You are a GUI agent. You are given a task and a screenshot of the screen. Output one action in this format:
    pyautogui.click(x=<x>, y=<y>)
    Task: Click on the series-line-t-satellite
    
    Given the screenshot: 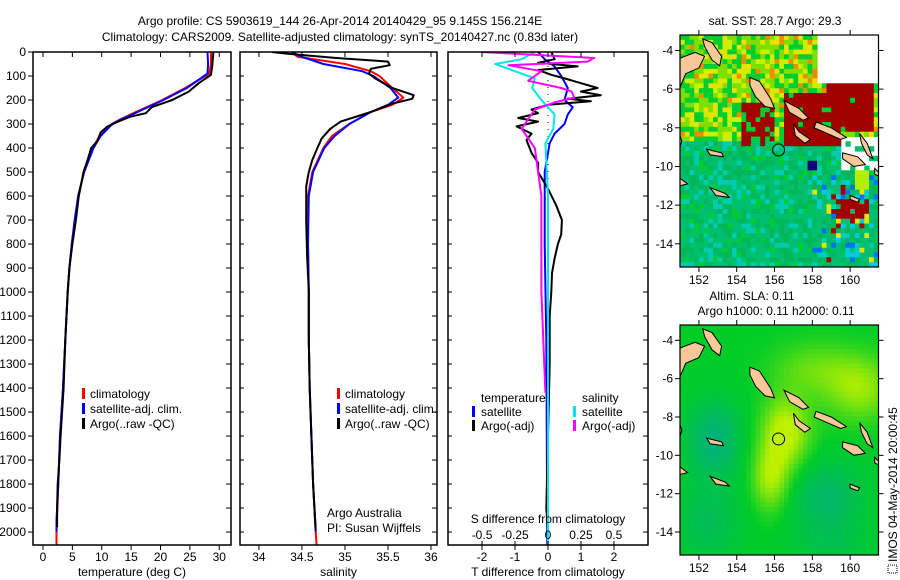 What is the action you would take?
    pyautogui.click(x=555, y=298)
    